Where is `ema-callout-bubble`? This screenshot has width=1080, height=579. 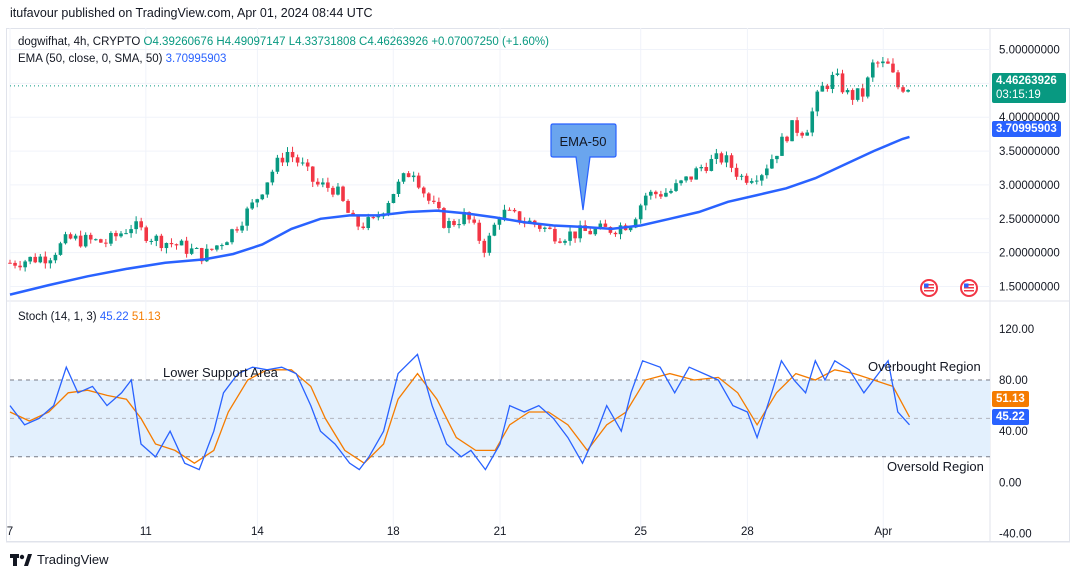 ema-callout-bubble is located at coordinates (583, 167).